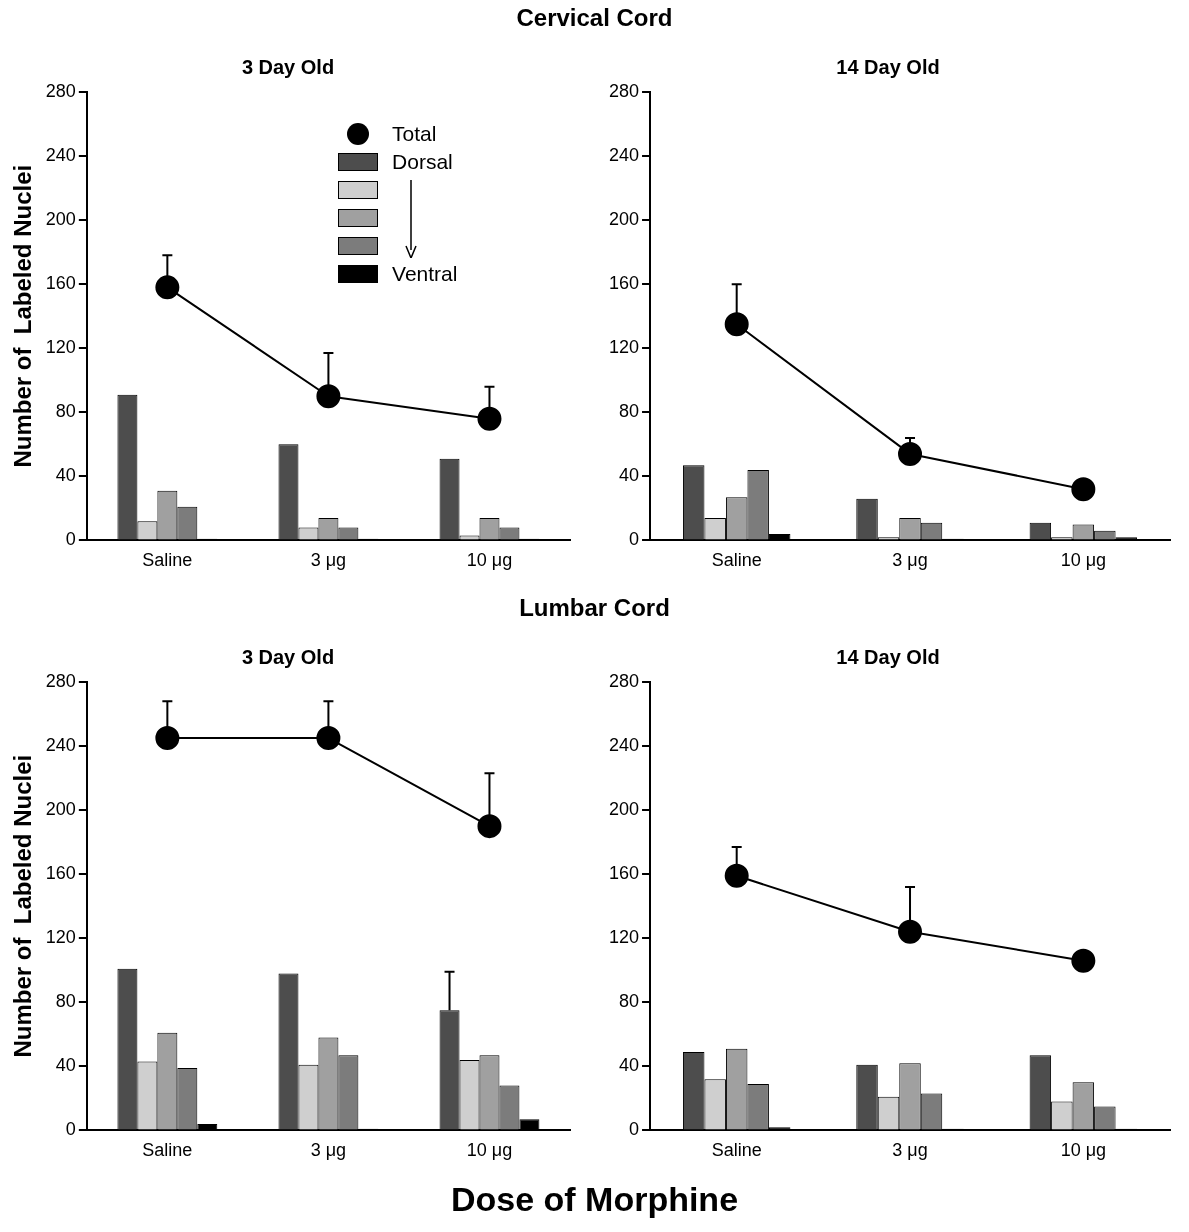 The height and width of the screenshot is (1232, 1189). Describe the element at coordinates (594, 1199) in the screenshot. I see `x-axis-title: Dose of Morphine` at that location.